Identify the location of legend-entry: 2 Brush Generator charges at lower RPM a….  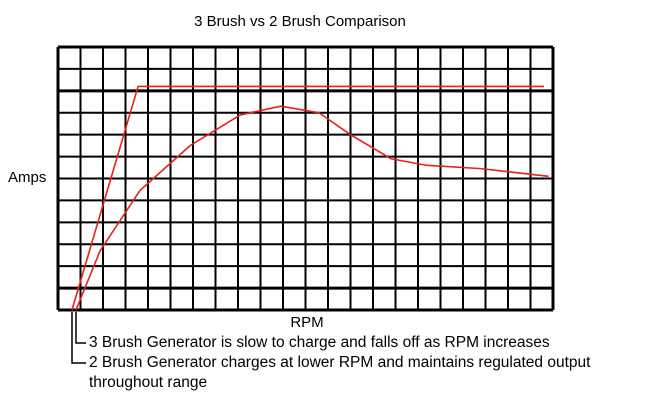
(340, 372).